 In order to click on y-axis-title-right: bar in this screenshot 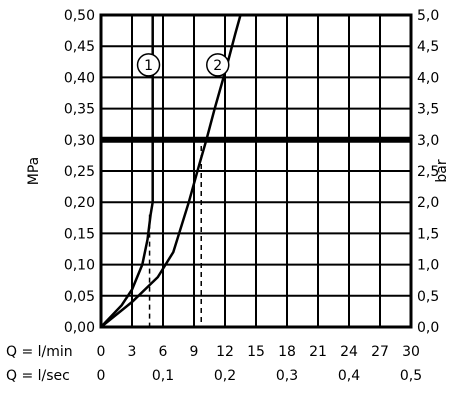, I will do `click(442, 170)`.